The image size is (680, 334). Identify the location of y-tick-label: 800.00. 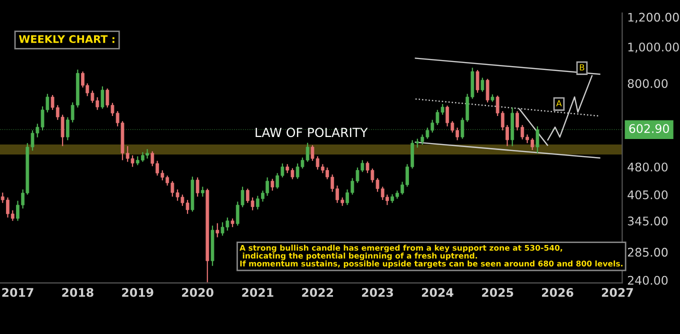
(648, 83).